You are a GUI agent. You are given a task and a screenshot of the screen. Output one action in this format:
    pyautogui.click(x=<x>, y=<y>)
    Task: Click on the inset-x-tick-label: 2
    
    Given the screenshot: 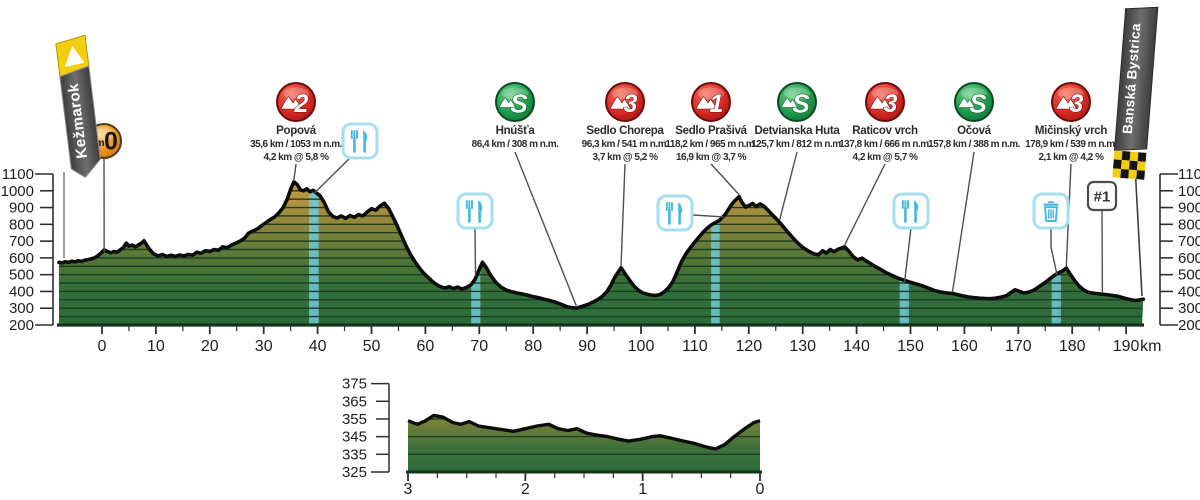 What is the action you would take?
    pyautogui.click(x=525, y=489)
    